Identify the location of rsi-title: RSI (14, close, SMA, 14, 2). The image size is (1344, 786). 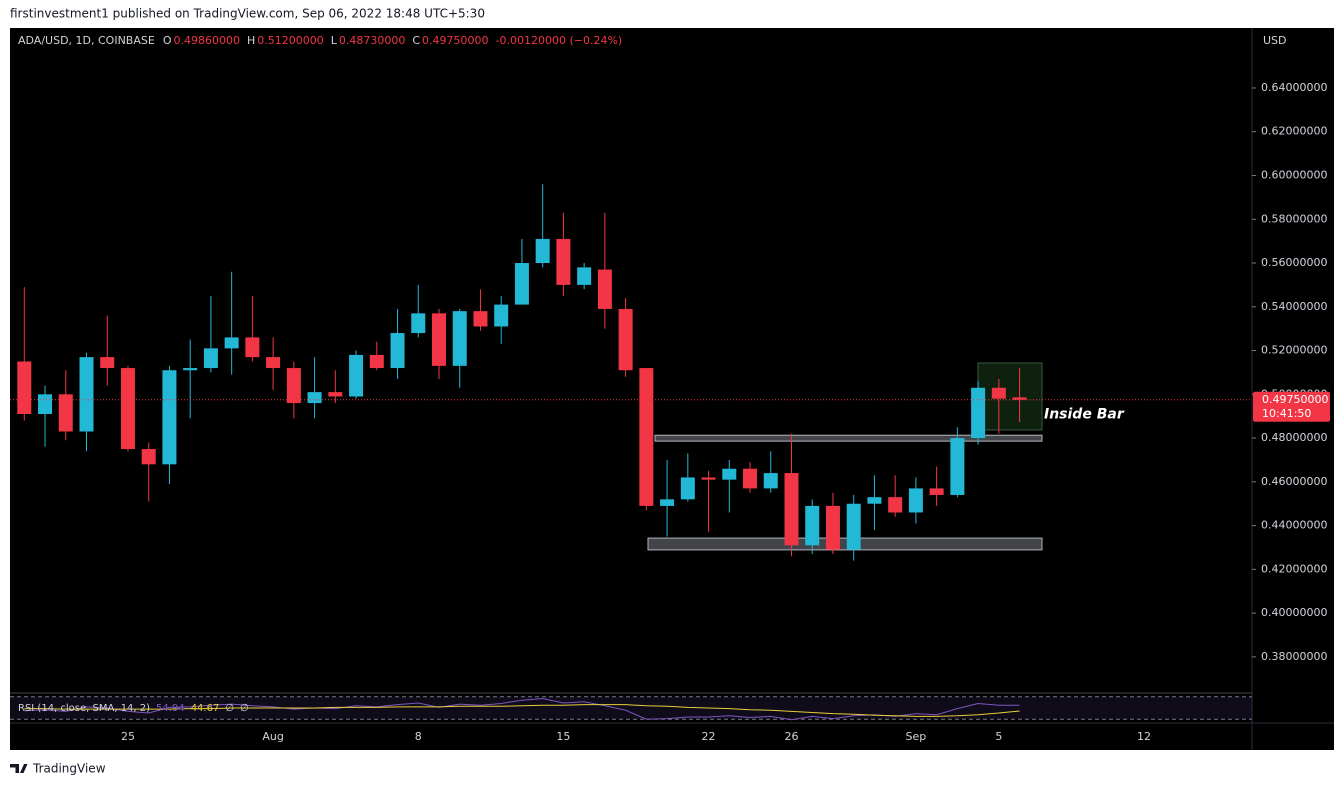
(84, 708).